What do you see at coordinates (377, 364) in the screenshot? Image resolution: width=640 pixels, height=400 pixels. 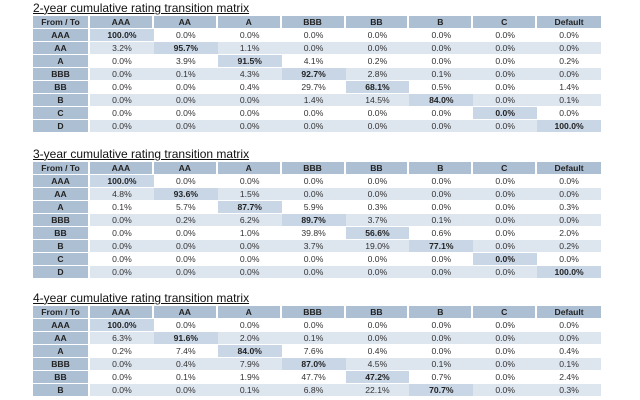 I see `table-cell: 4.5%` at bounding box center [377, 364].